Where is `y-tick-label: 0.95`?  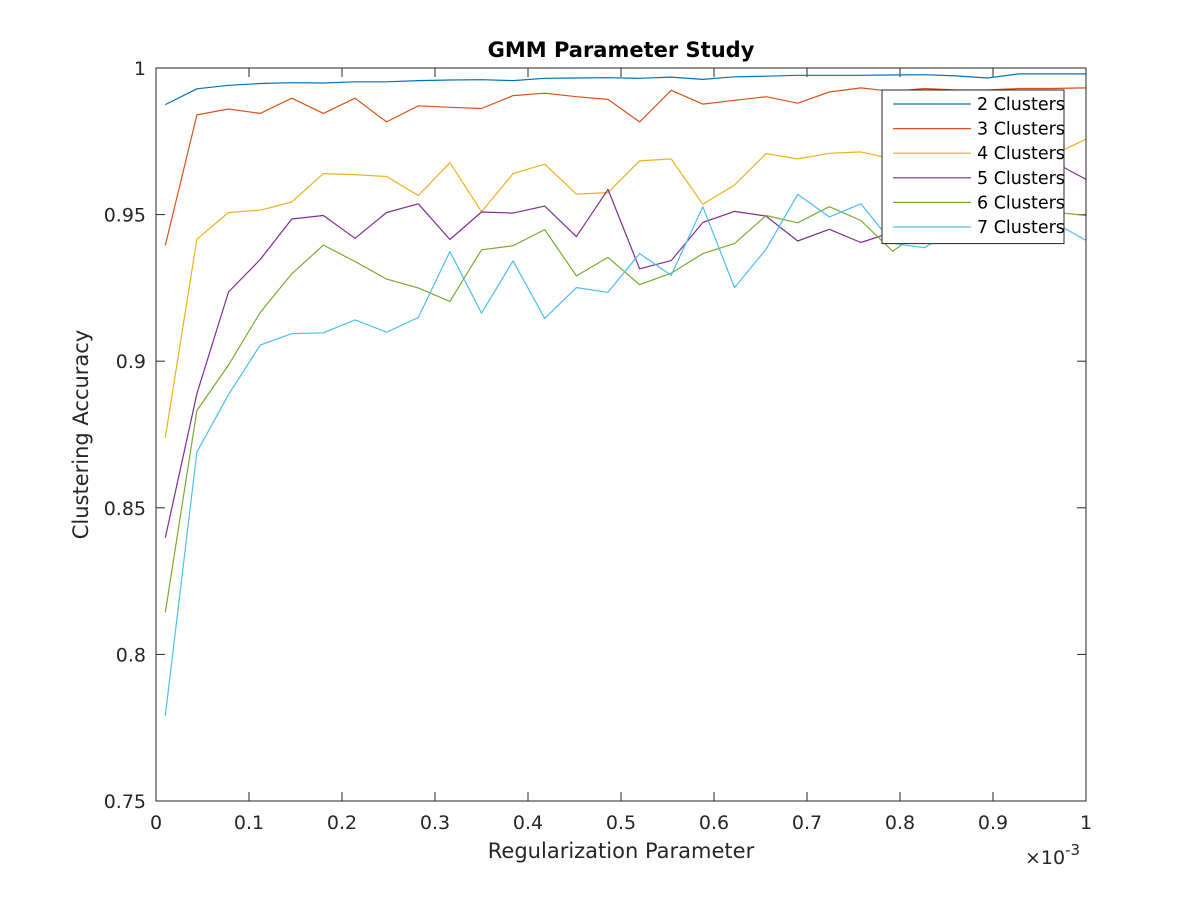
y-tick-label: 0.95 is located at coordinates (125, 216).